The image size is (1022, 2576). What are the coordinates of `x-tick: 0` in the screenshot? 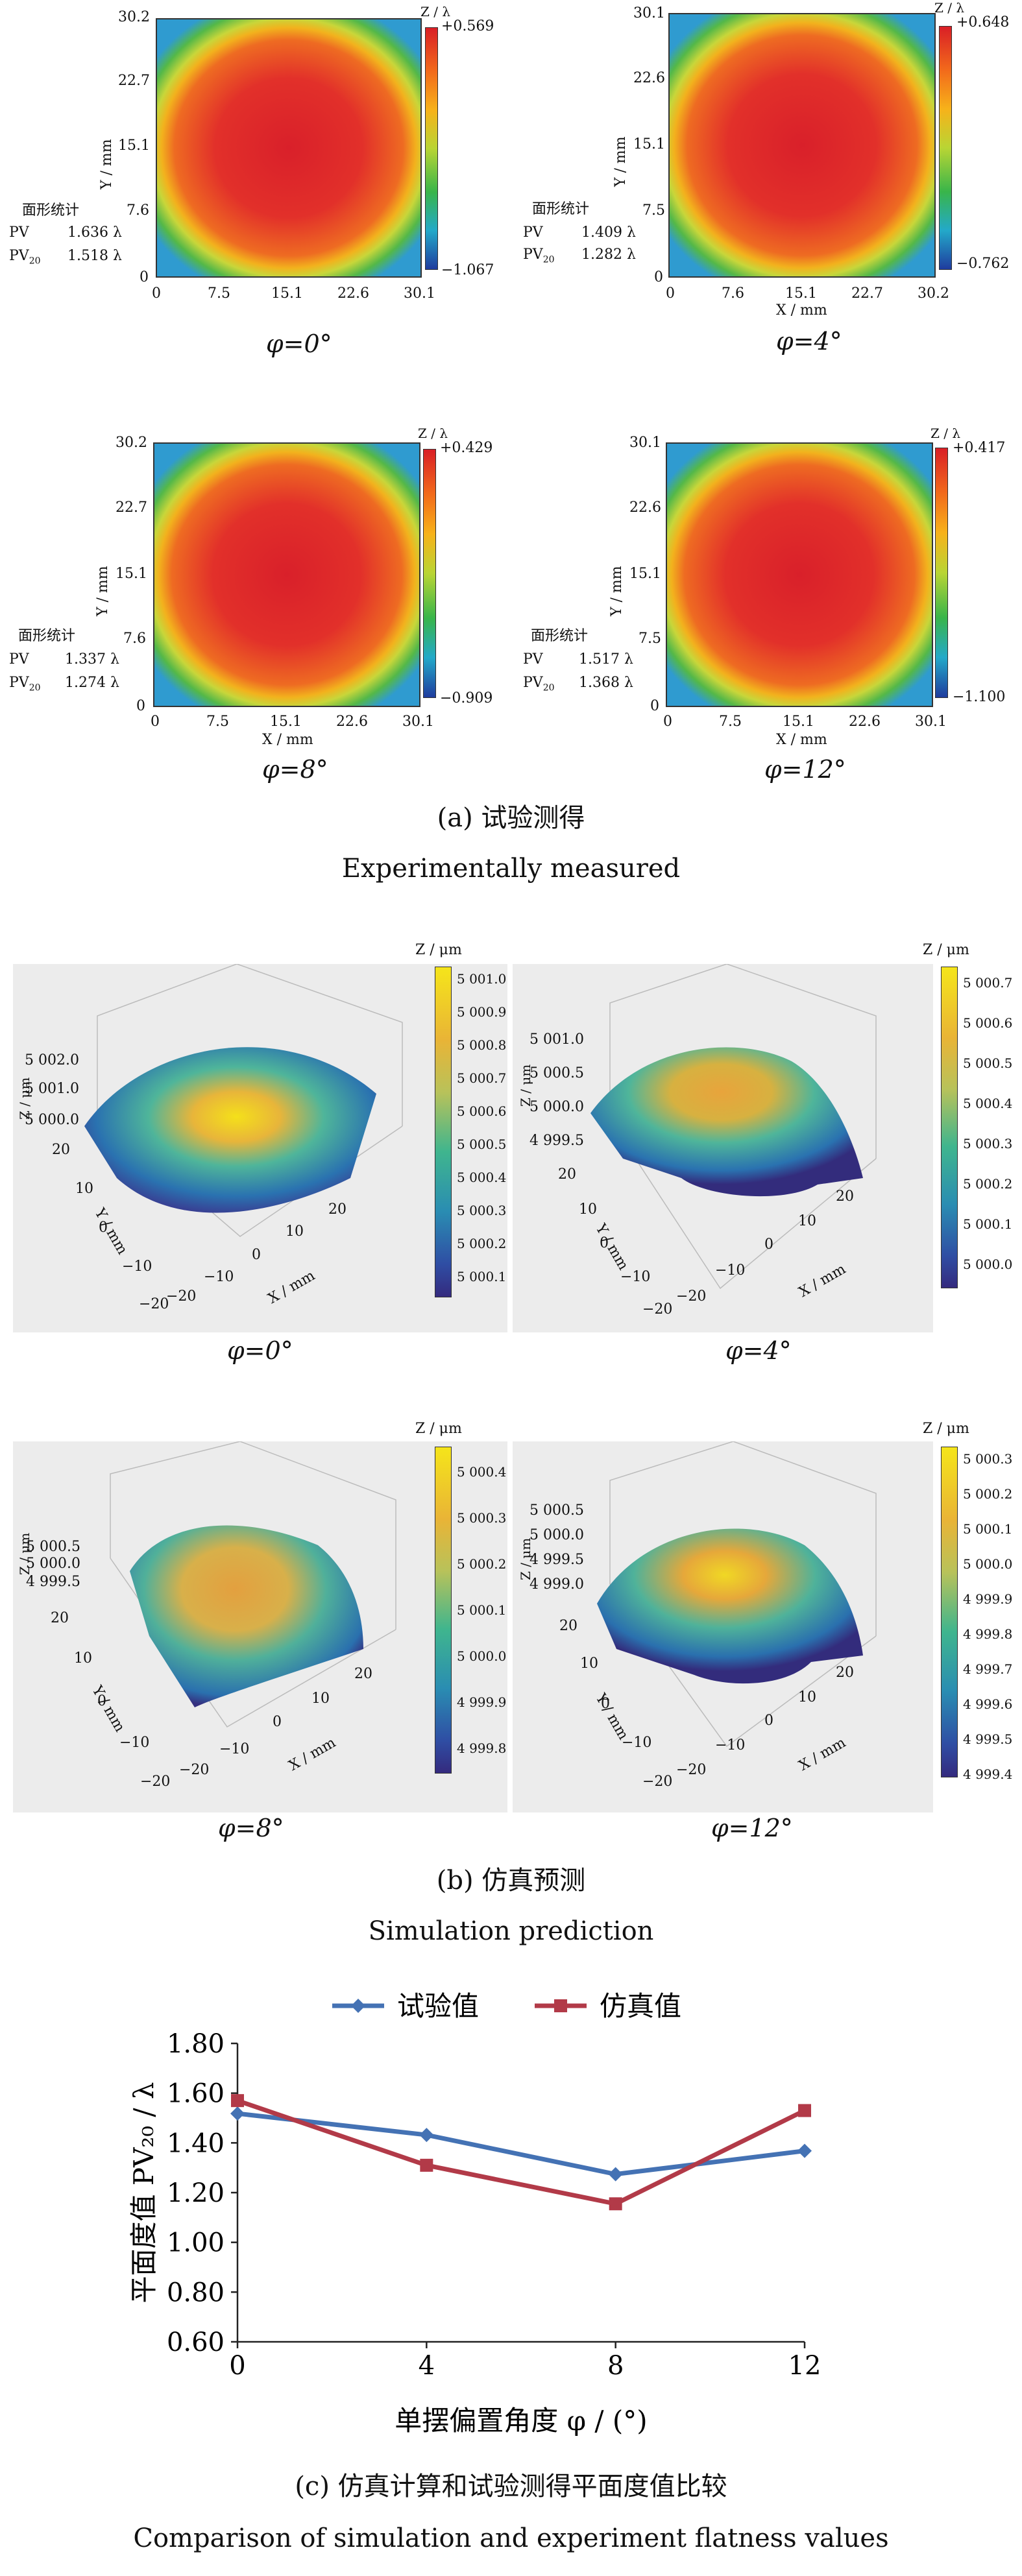 It's located at (155, 722).